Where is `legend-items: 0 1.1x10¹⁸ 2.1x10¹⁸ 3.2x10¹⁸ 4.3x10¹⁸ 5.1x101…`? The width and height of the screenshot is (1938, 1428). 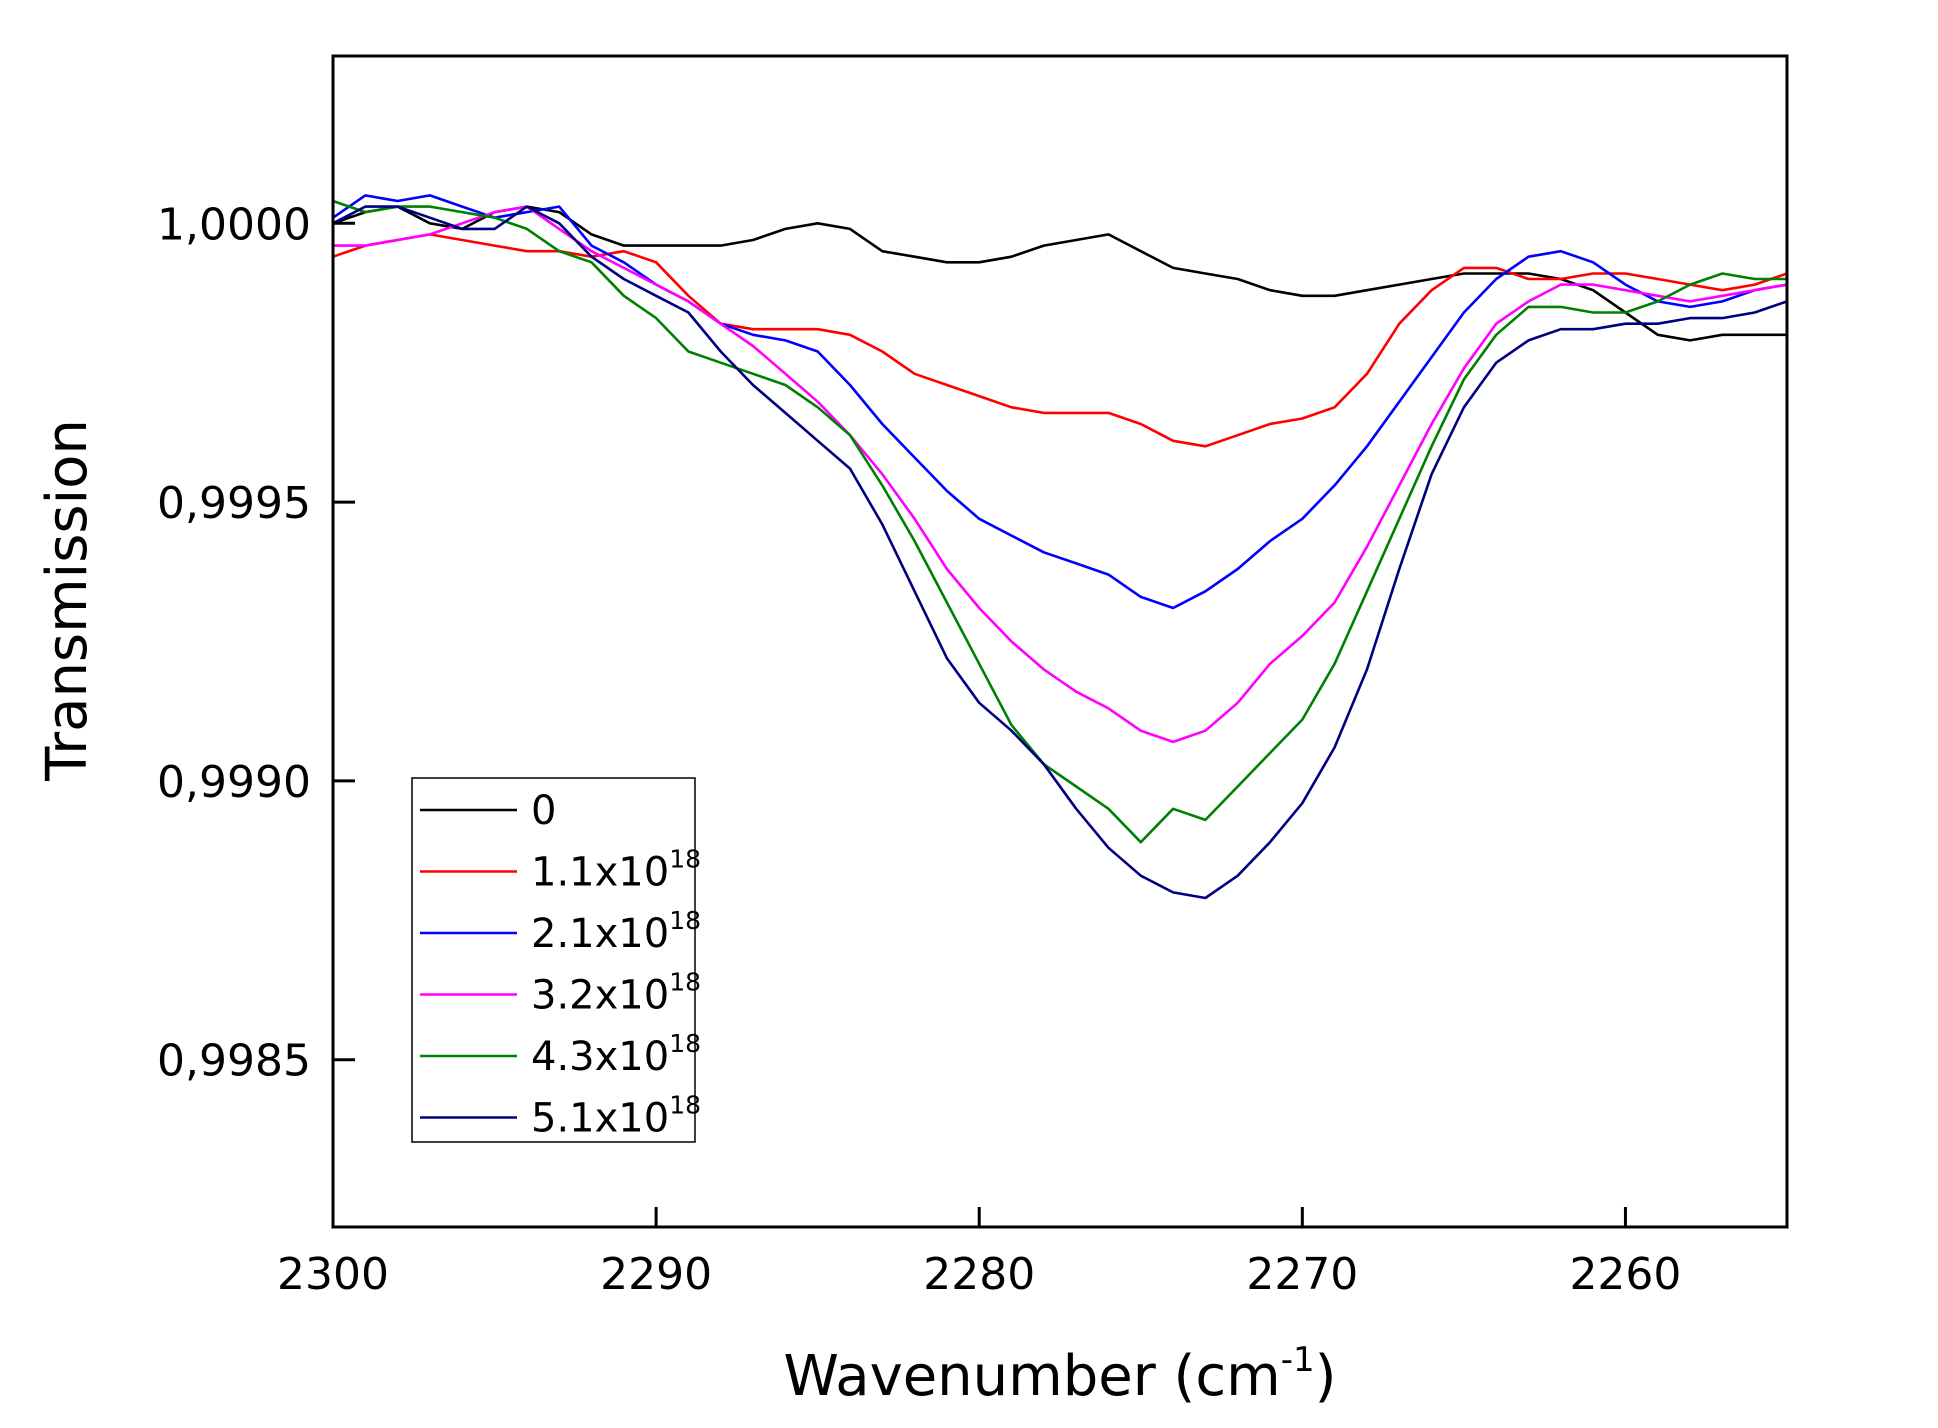 legend-items: 0 1.1x10¹⁸ 2.1x10¹⁸ 3.2x10¹⁸ 4.3x10¹⁸ 5.1x101… is located at coordinates (560, 965).